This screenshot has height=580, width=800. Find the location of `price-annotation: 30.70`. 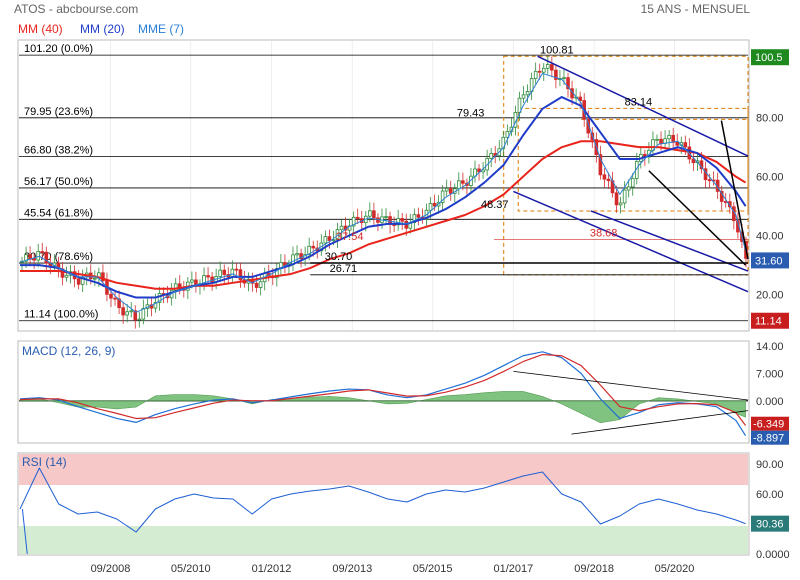

price-annotation: 30.70 is located at coordinates (339, 257).